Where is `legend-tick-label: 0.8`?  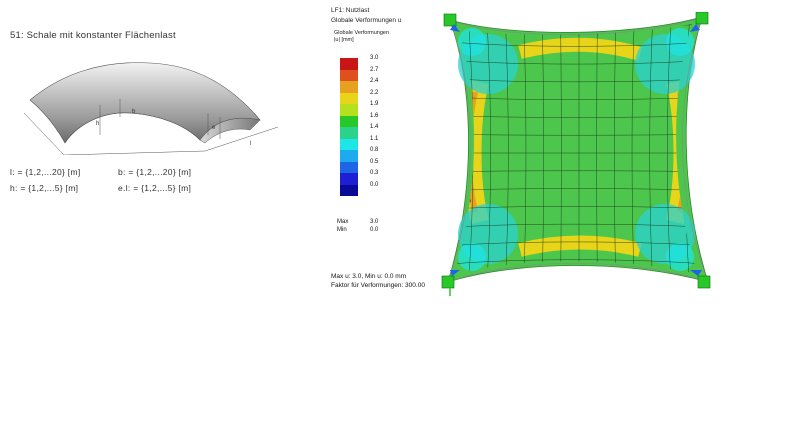 legend-tick-label: 0.8 is located at coordinates (374, 150).